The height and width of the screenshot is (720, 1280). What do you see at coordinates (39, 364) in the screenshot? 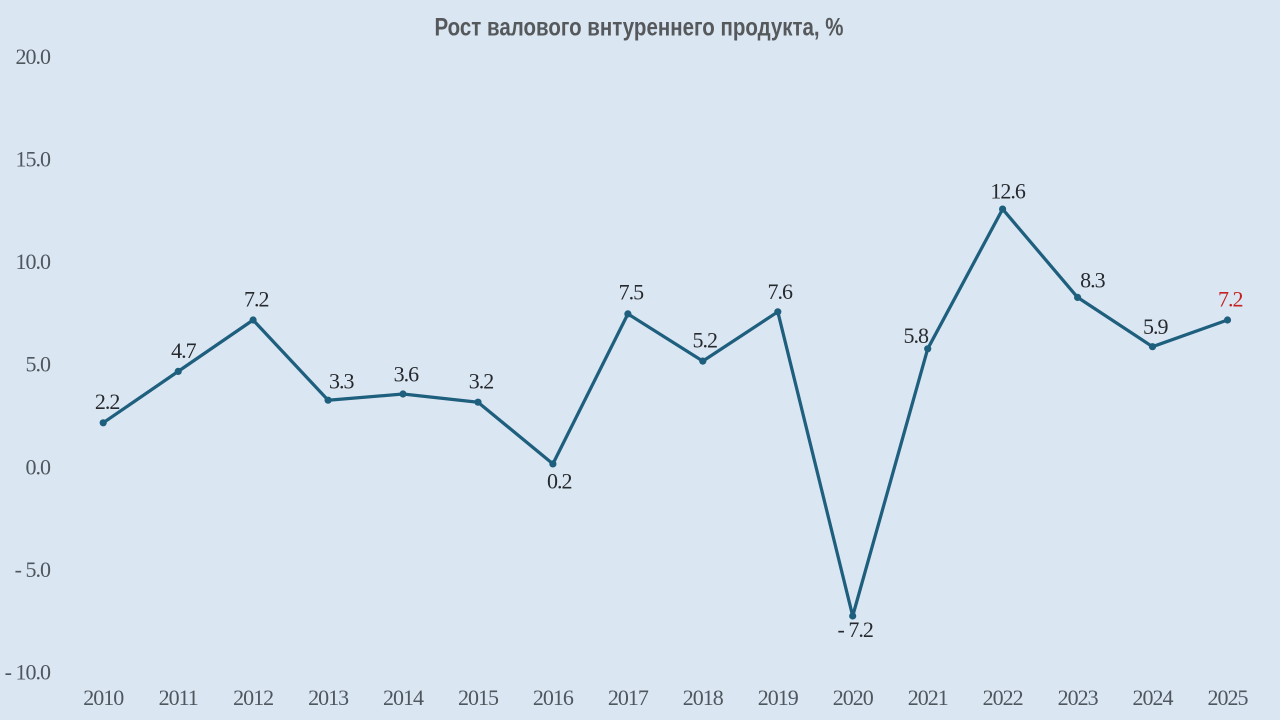
I see `svg-text: 5.0` at bounding box center [39, 364].